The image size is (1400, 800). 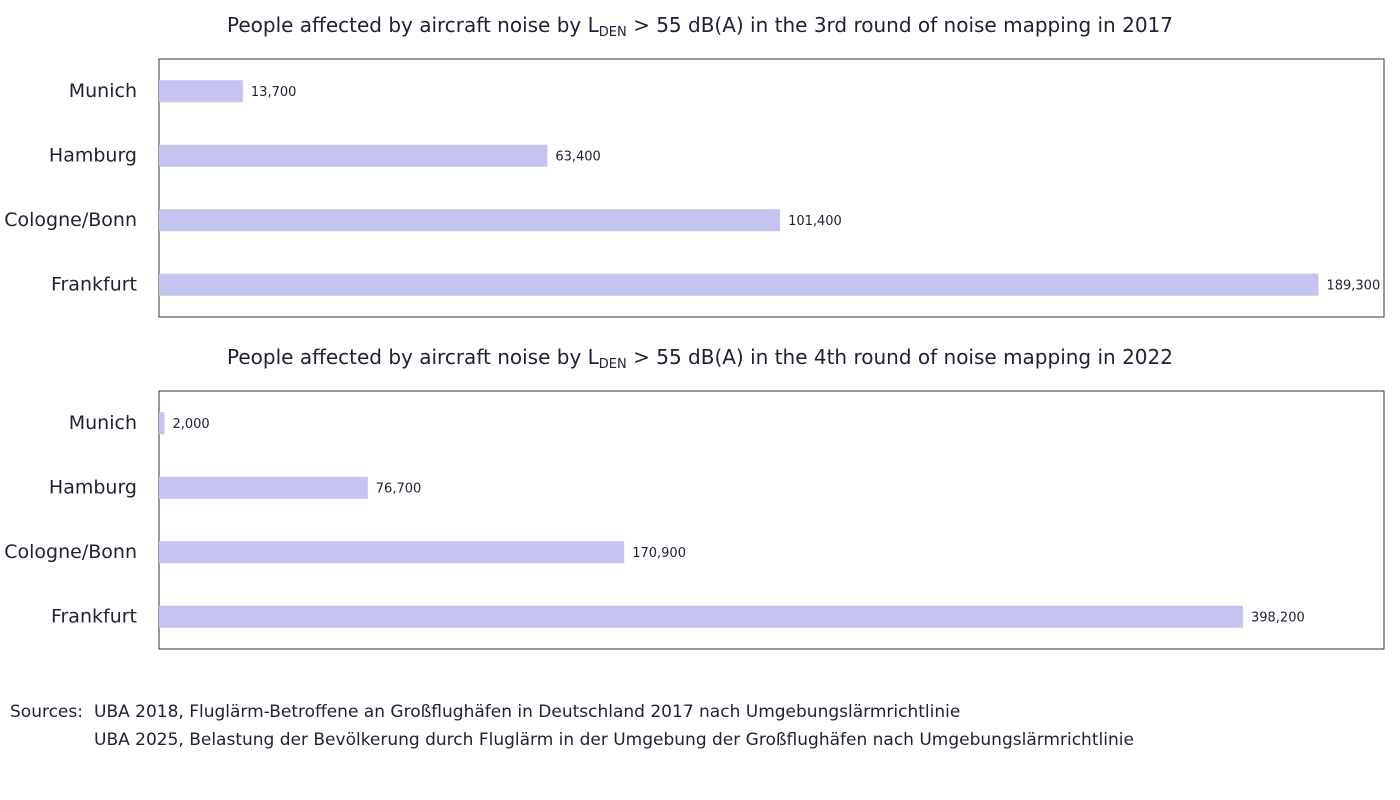 I want to click on value-label: 189,300, so click(x=1353, y=285).